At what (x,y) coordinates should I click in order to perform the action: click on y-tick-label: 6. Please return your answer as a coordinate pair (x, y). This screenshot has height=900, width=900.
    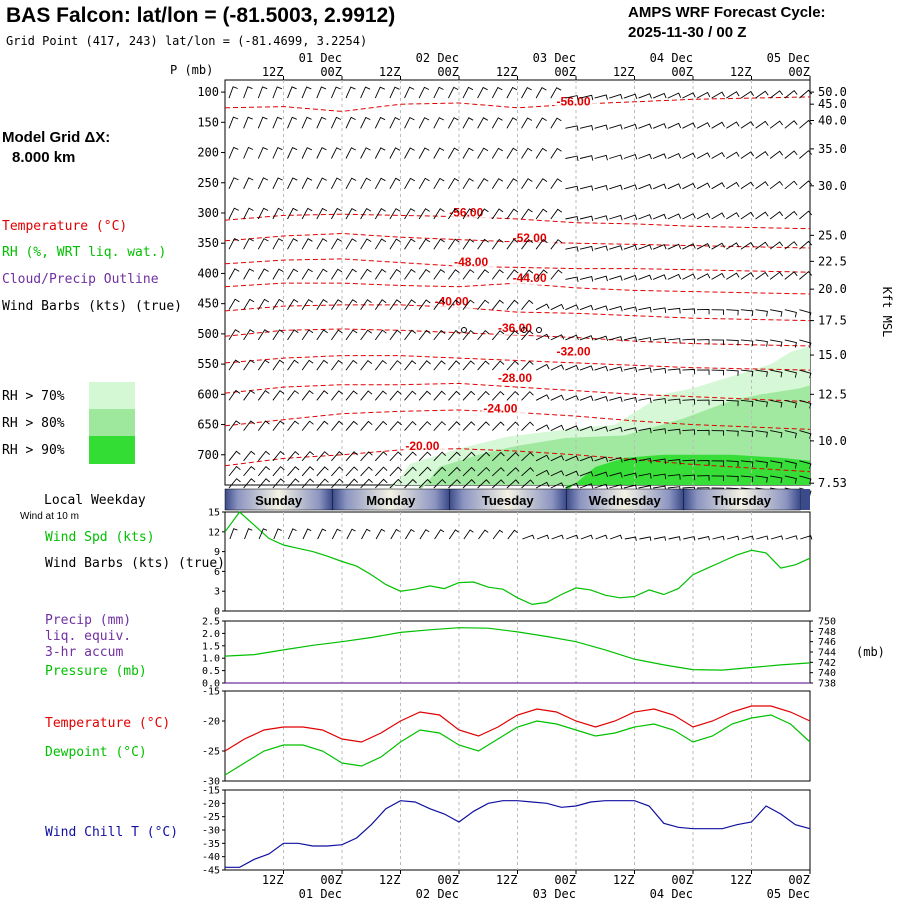
    Looking at the image, I should click on (217, 572).